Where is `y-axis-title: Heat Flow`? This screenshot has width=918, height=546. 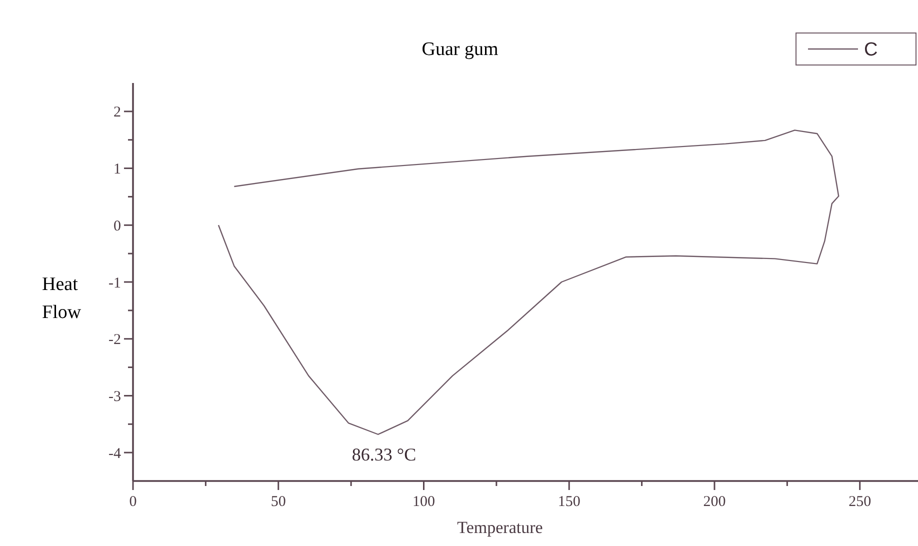 y-axis-title: Heat Flow is located at coordinates (62, 298).